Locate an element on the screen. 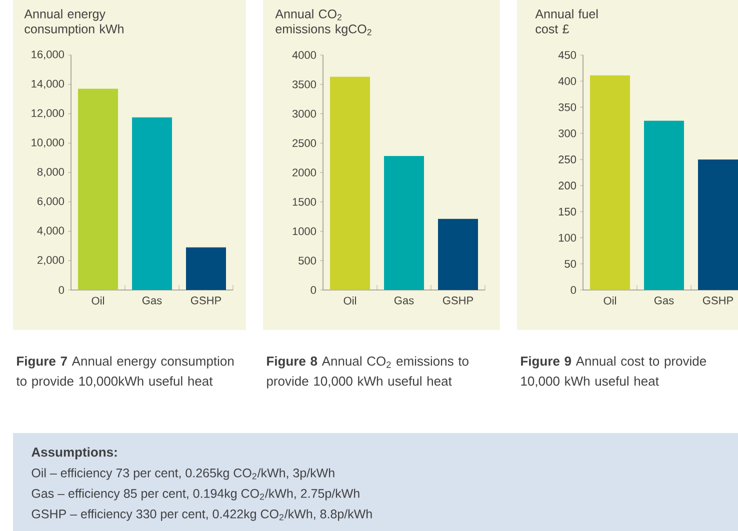 Image resolution: width=738 pixels, height=531 pixels. y-tick-label: 200 is located at coordinates (567, 186).